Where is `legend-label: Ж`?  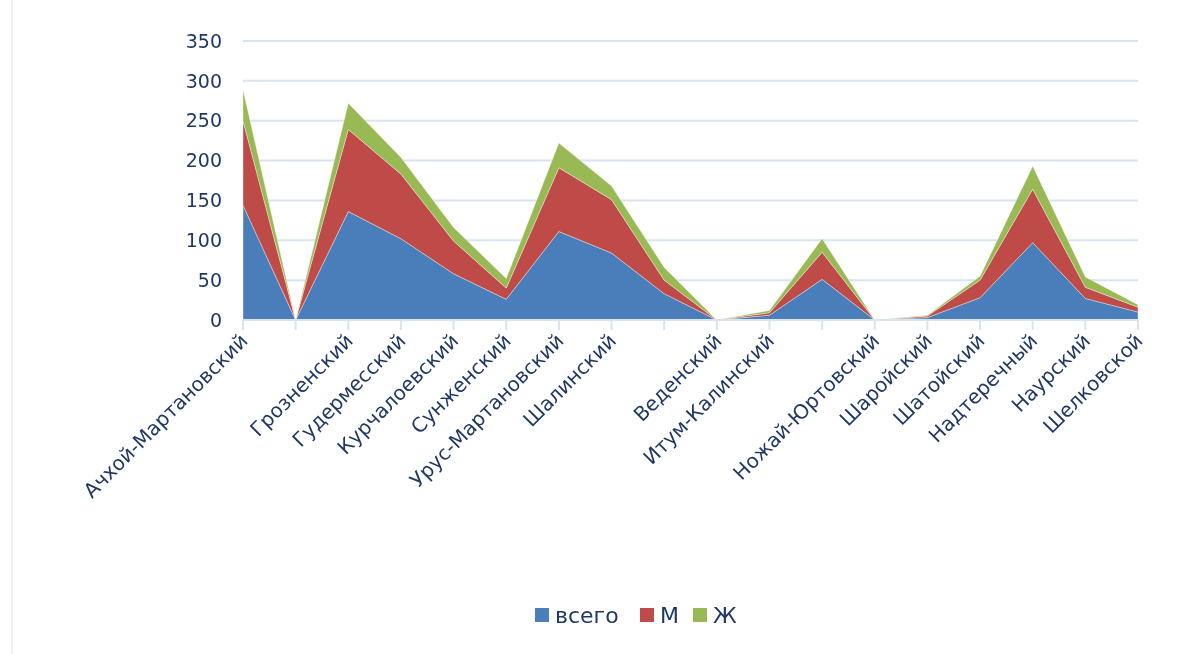
legend-label: Ж is located at coordinates (725, 615).